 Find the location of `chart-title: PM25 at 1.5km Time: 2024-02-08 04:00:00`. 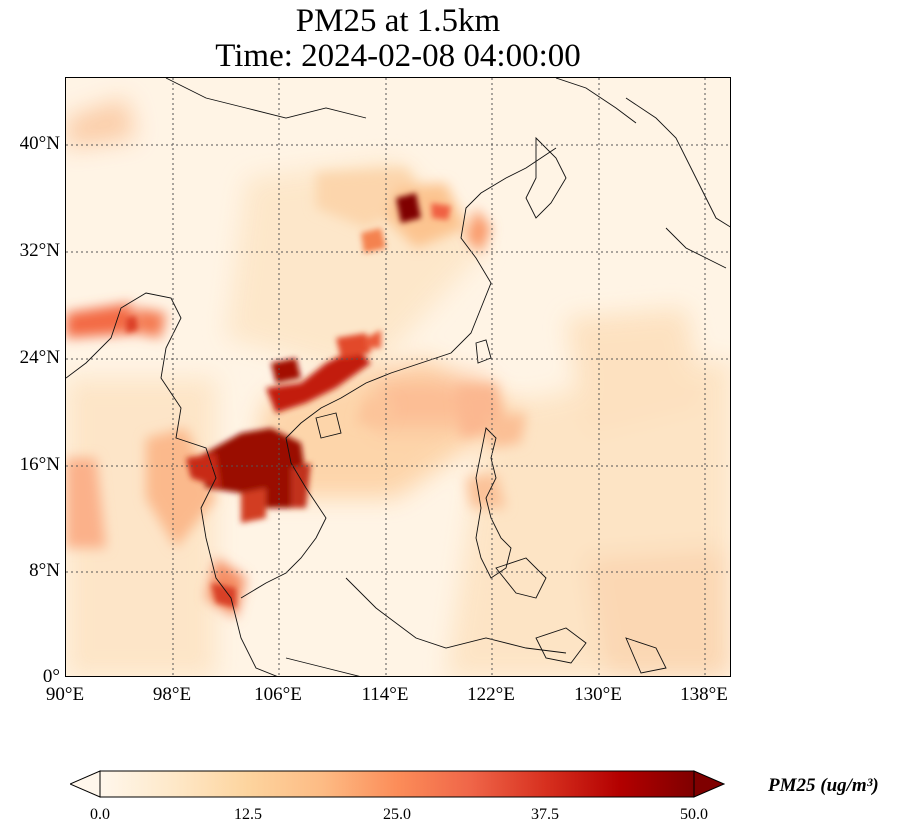

chart-title: PM25 at 1.5km Time: 2024-02-08 04:00:00 is located at coordinates (398, 39).